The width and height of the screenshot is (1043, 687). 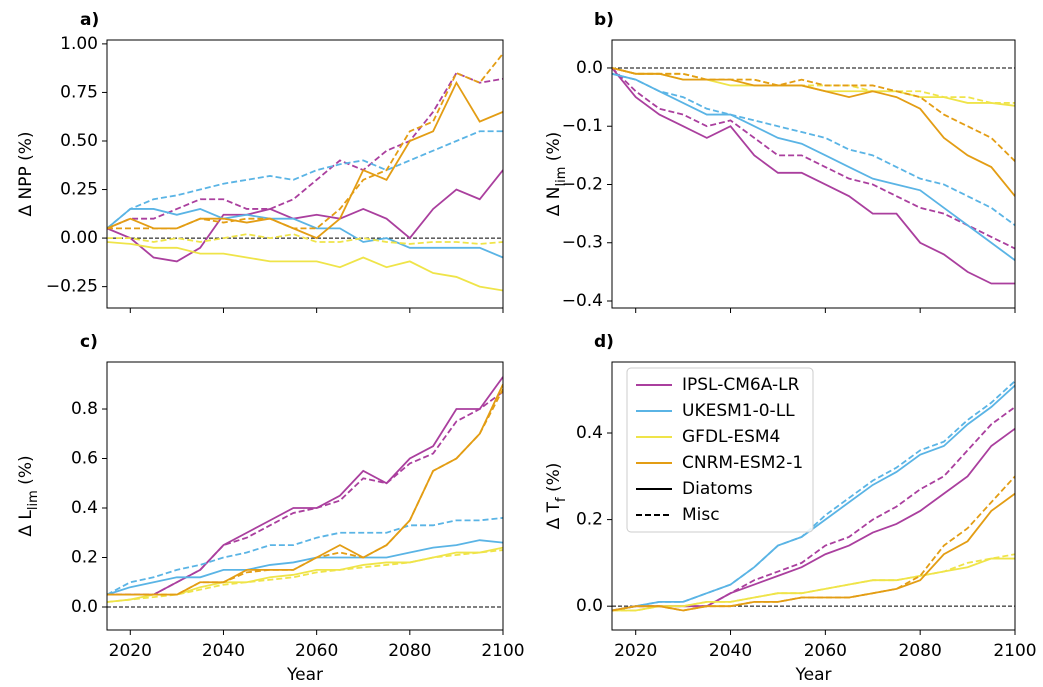 I want to click on y-tick-label: 0.8, so click(x=84, y=409).